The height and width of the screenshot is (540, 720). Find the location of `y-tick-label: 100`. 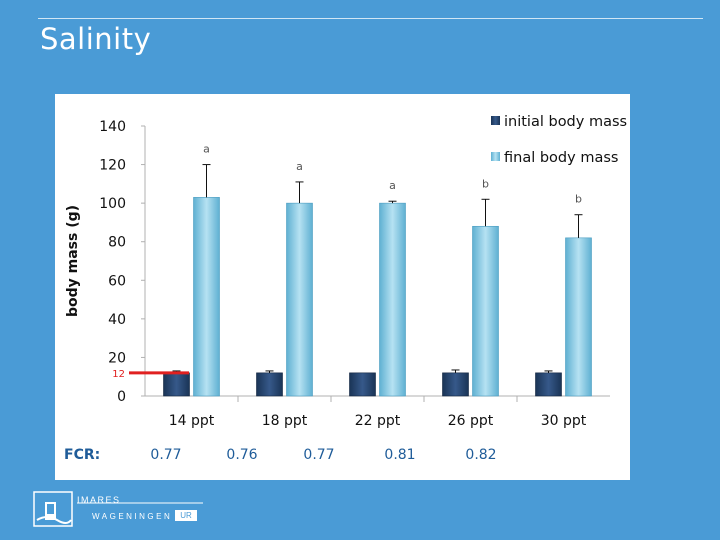

y-tick-label: 100 is located at coordinates (112, 204).